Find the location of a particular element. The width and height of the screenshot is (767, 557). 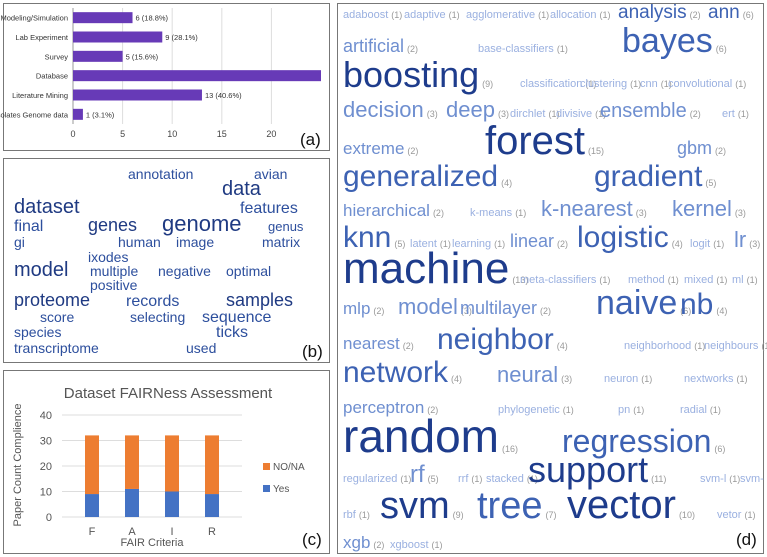

word: genes is located at coordinates (112, 225).